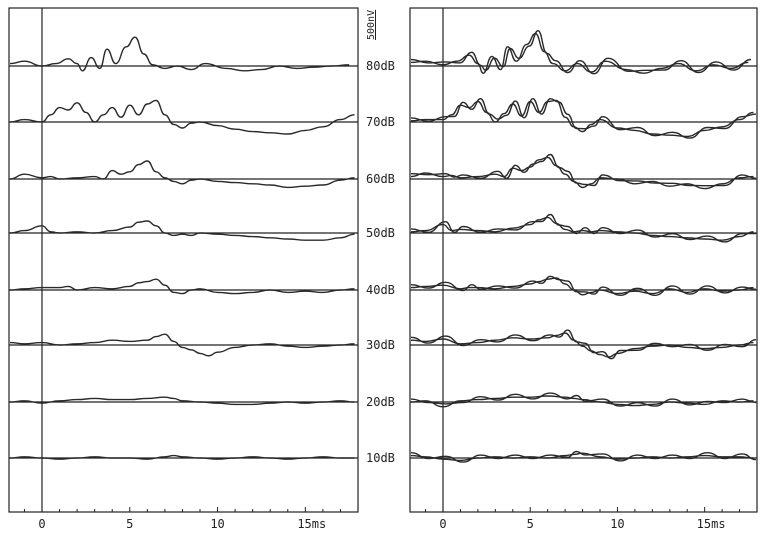  Describe the element at coordinates (182, 230) in the screenshot. I see `waveform-50dB` at that location.